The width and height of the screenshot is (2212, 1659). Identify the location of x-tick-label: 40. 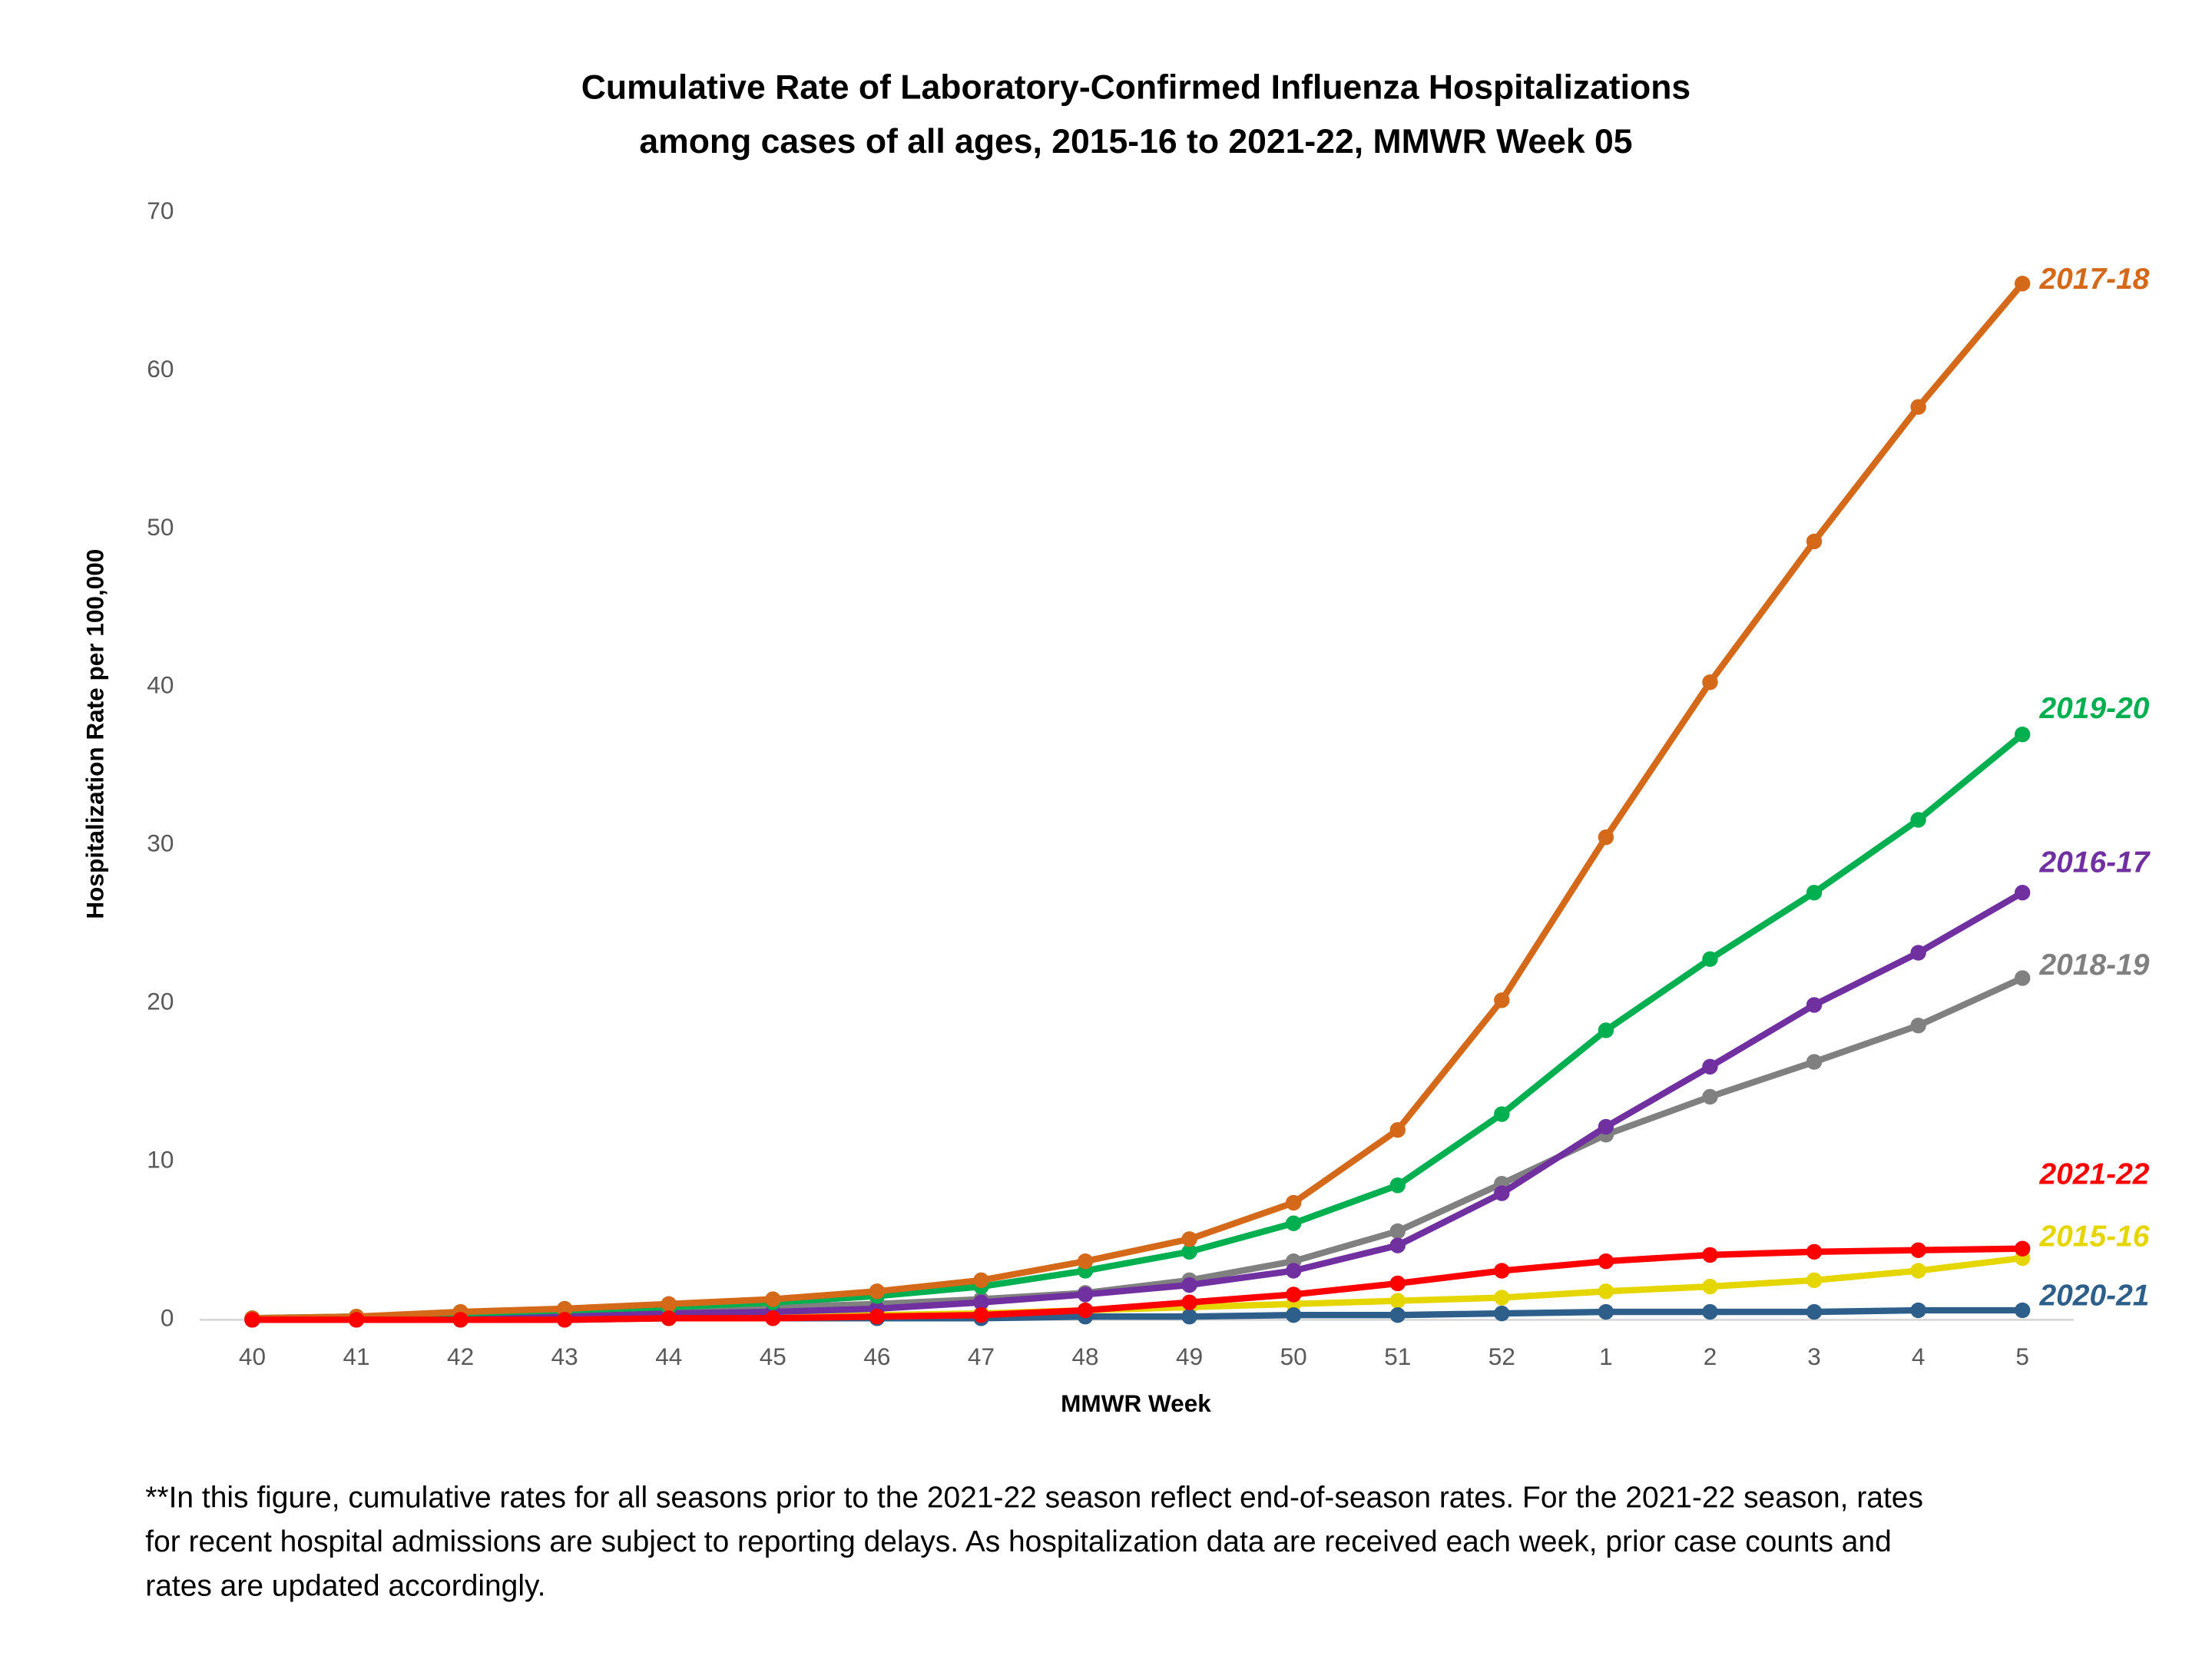
(252, 1356).